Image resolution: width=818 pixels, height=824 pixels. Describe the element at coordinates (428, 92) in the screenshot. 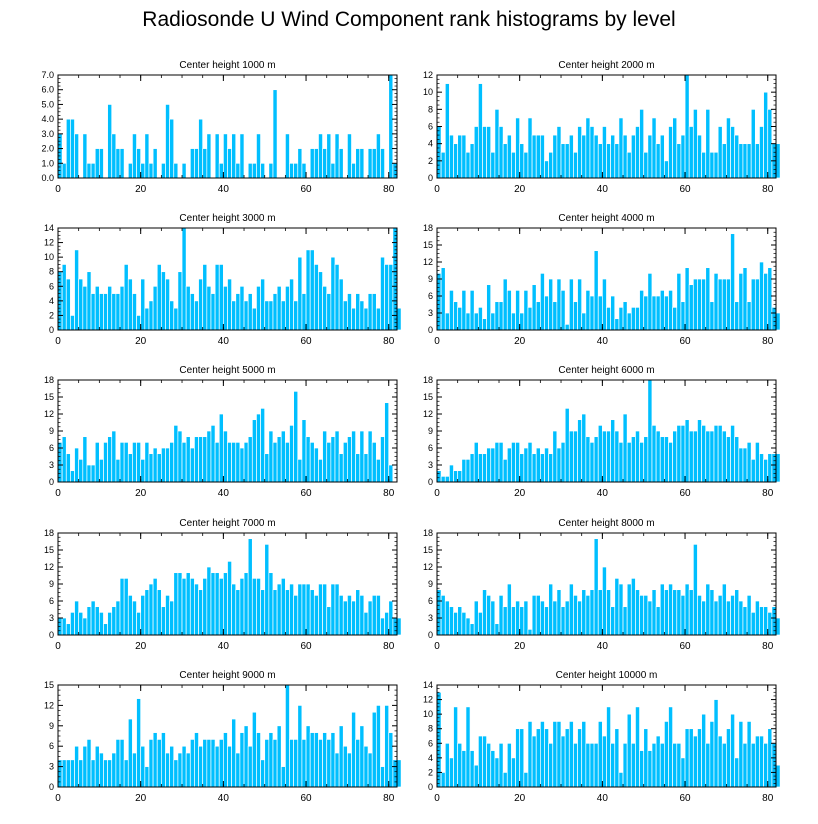

I see `y-tick-label: 10` at that location.